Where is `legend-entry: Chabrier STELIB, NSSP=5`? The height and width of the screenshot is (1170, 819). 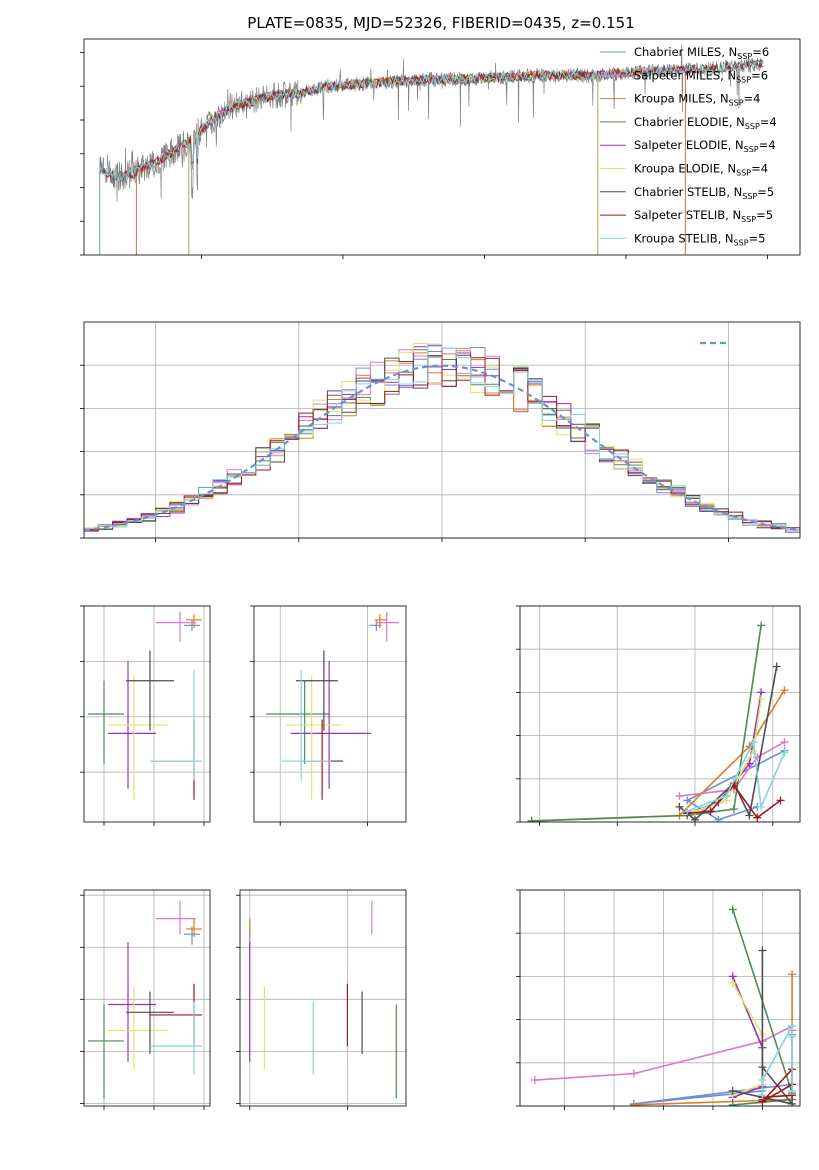
legend-entry: Chabrier STELIB, NSSP=5 is located at coordinates (704, 193).